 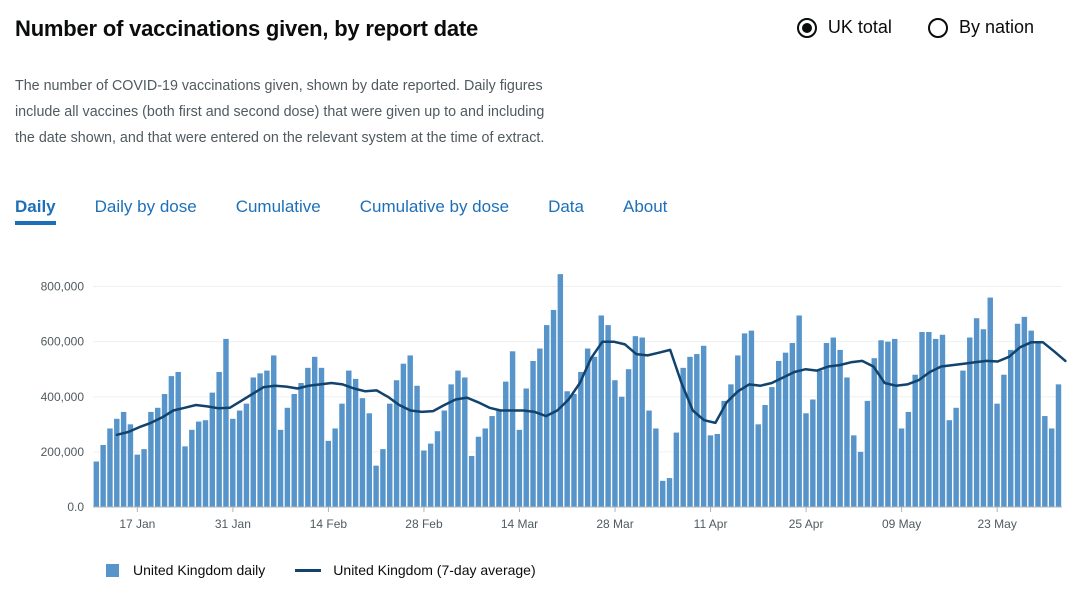 I want to click on radio-uk-total: UK total, so click(x=844, y=27).